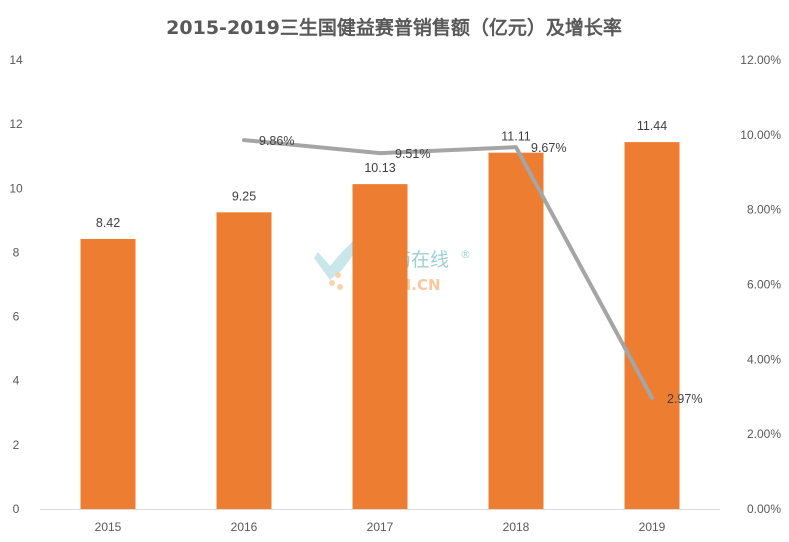 The height and width of the screenshot is (542, 789). What do you see at coordinates (764, 509) in the screenshot?
I see `y-right-tick: 0.00%` at bounding box center [764, 509].